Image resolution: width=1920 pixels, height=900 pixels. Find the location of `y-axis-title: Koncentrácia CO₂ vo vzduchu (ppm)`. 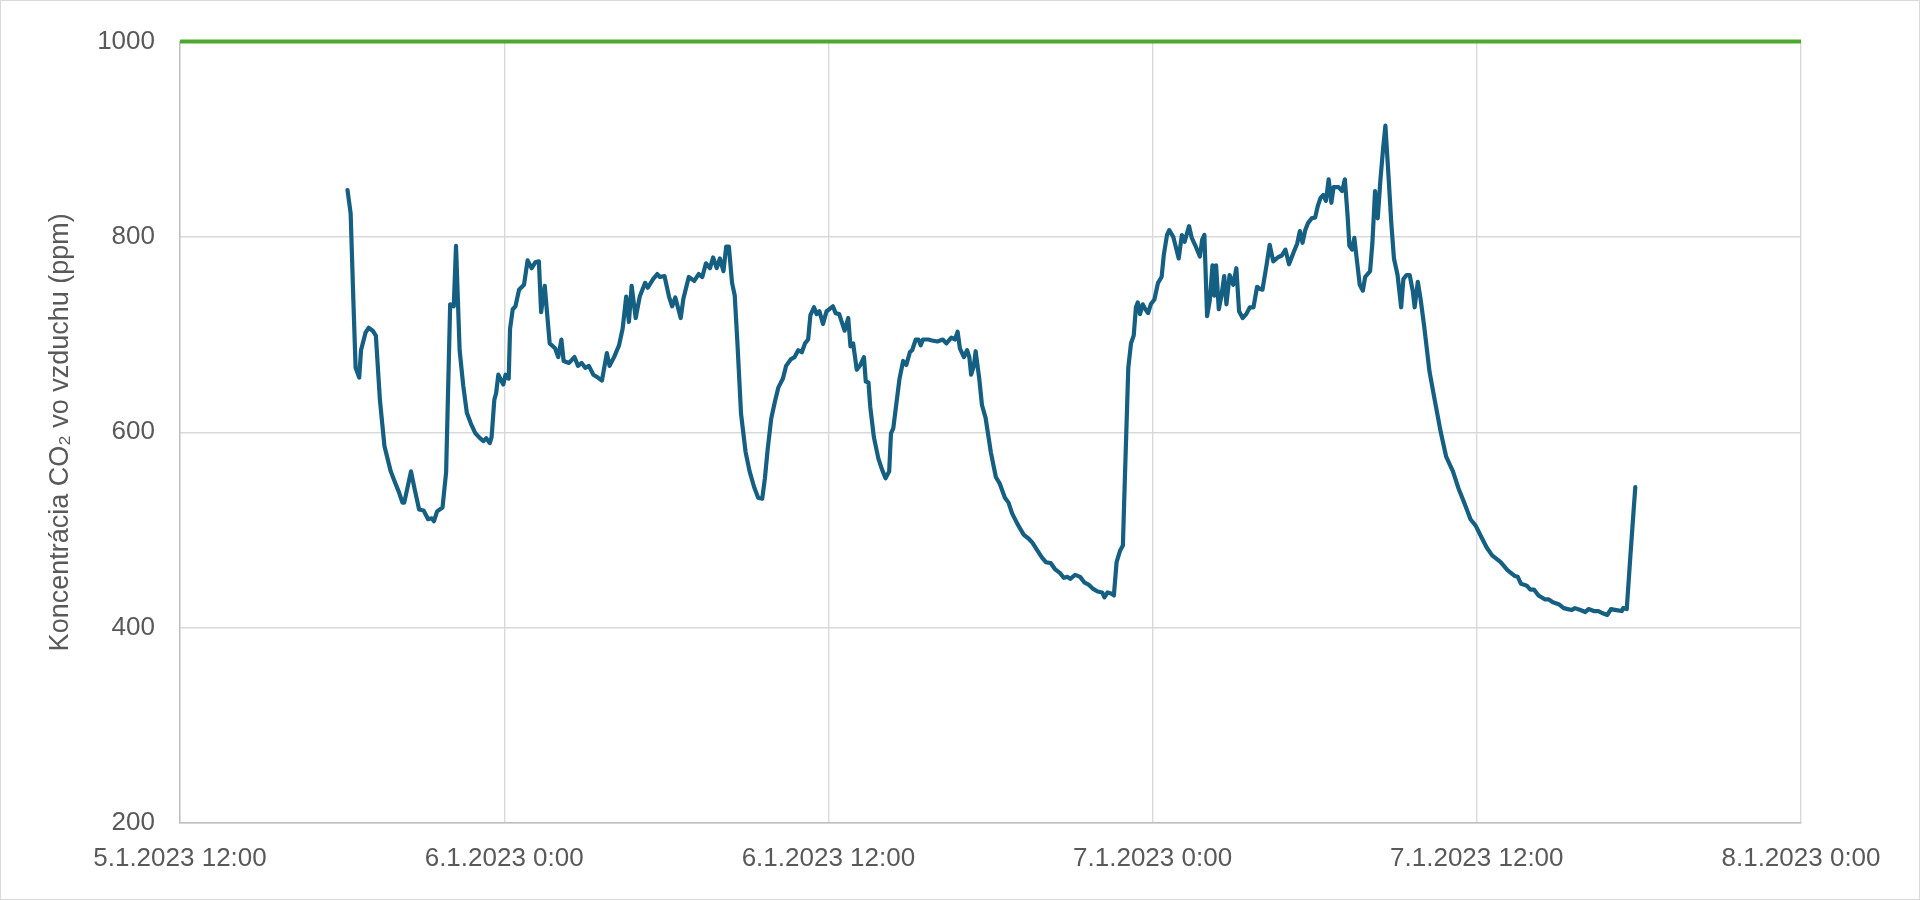

y-axis-title: Koncentrácia CO₂ vo vzduchu (ppm) is located at coordinates (58, 432).